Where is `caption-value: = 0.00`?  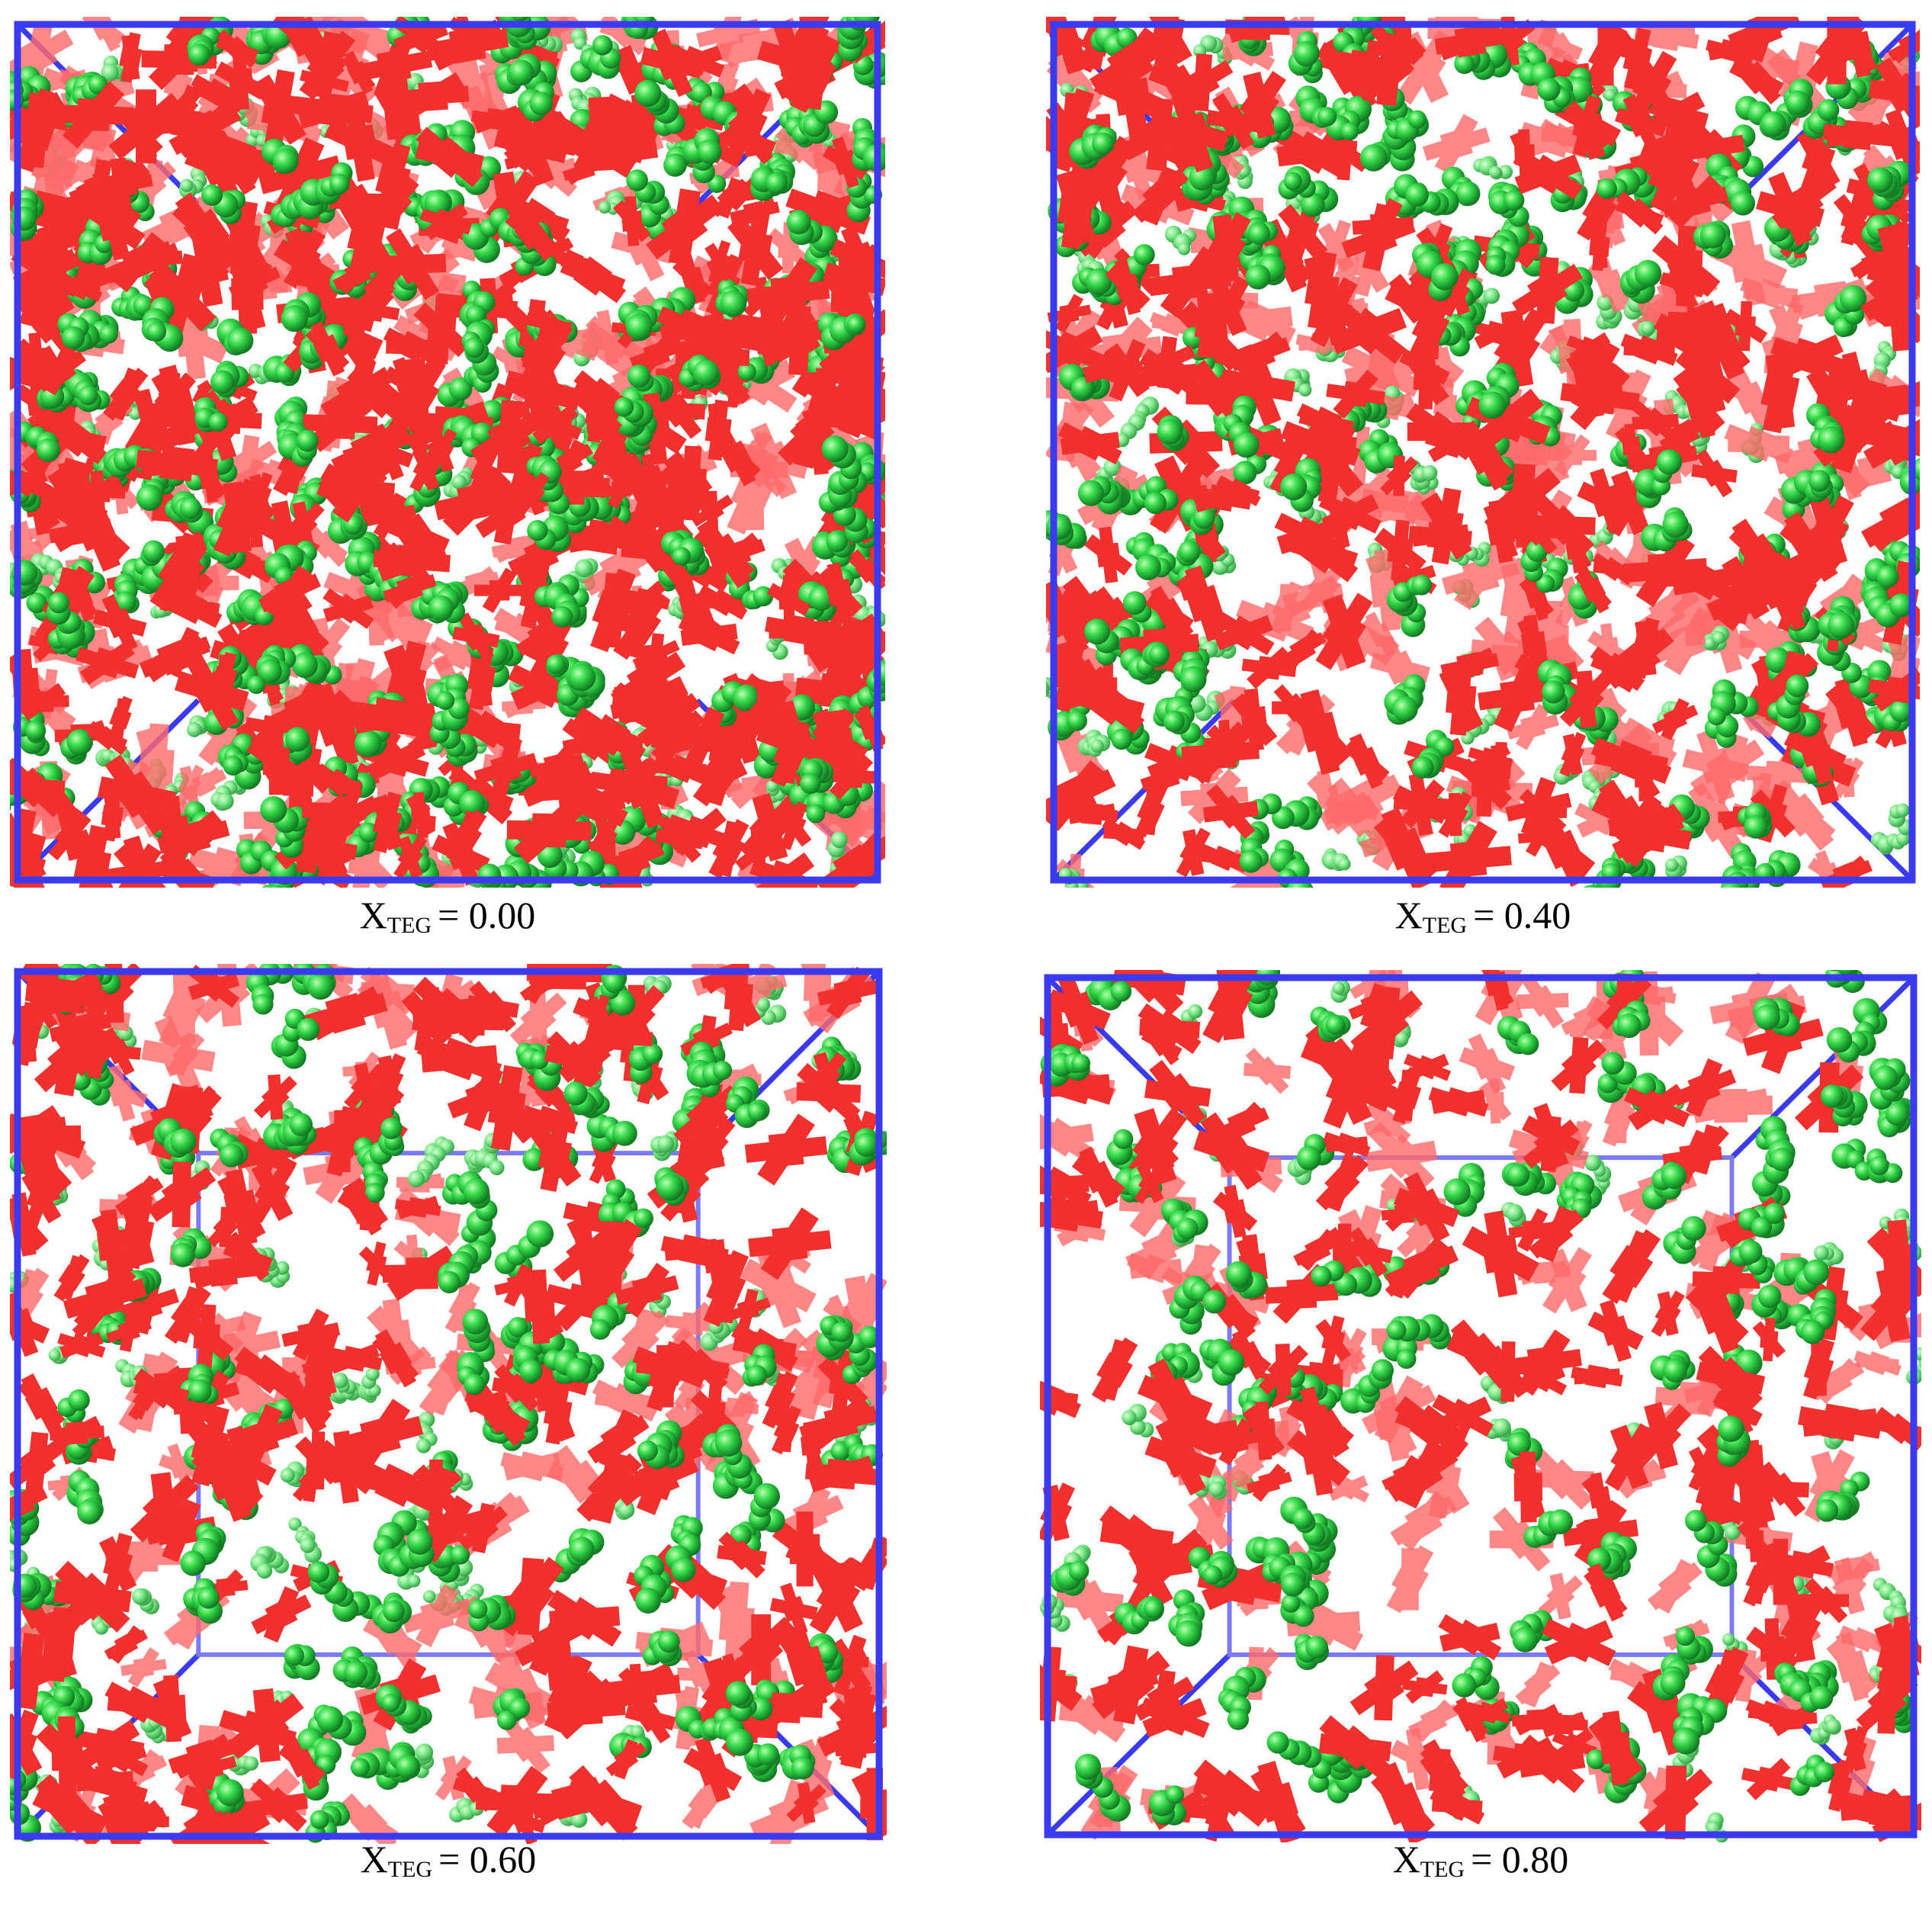 caption-value: = 0.00 is located at coordinates (487, 915).